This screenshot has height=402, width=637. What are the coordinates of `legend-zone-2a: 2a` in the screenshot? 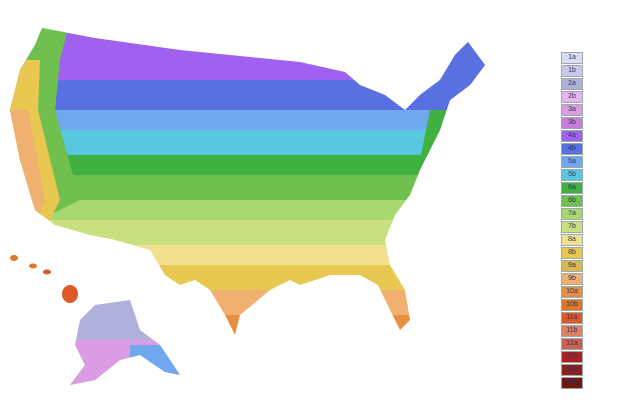 It's located at (572, 84).